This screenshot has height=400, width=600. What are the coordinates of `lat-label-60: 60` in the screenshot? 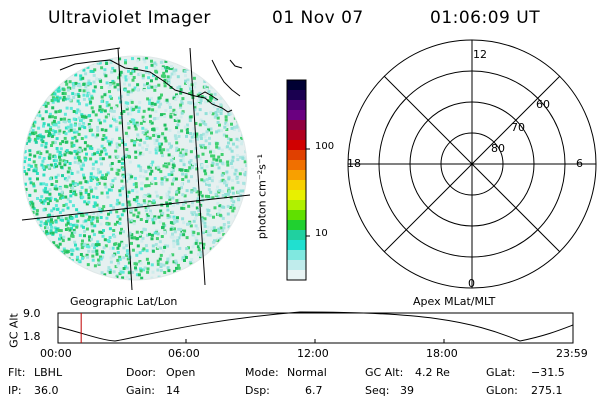 It's located at (543, 104).